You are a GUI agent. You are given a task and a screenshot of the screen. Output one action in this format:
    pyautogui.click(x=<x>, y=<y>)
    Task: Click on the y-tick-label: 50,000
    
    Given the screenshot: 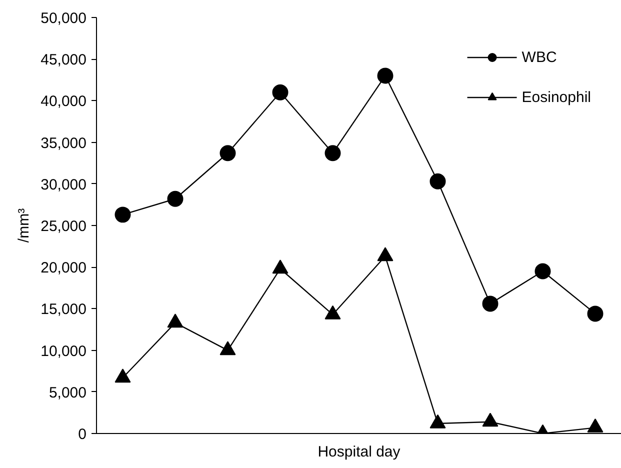 What is the action you would take?
    pyautogui.click(x=63, y=18)
    